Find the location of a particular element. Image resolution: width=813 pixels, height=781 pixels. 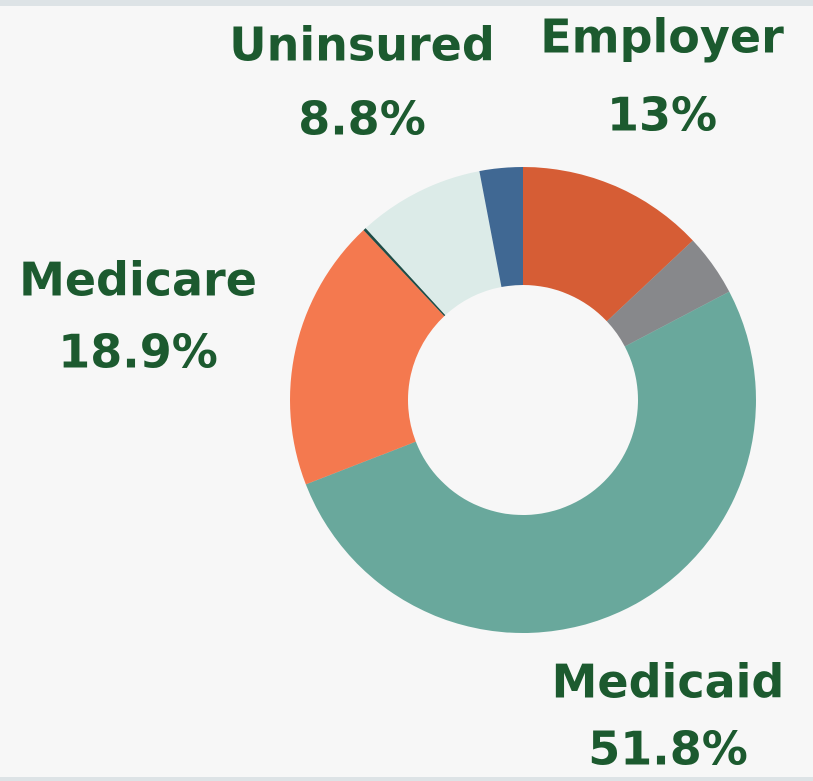

top-border is located at coordinates (406, 3).